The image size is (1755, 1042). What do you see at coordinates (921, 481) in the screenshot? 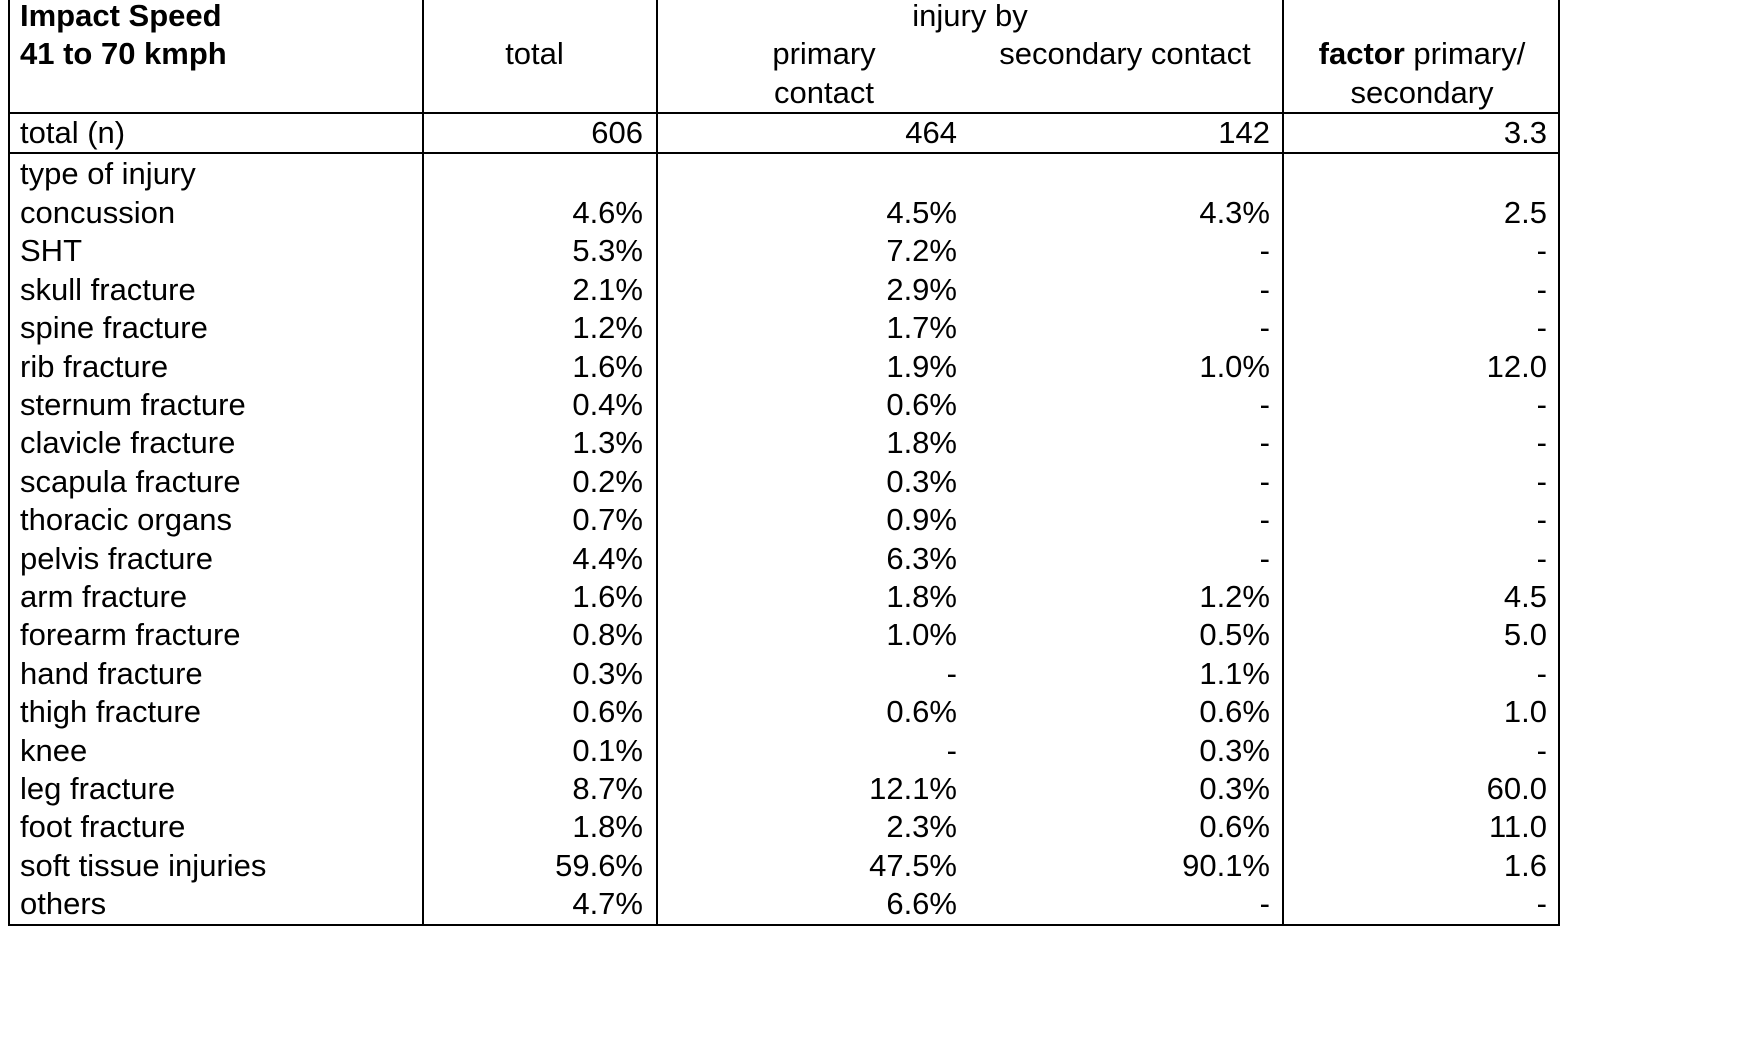
I see `row-primary: 0.3%` at bounding box center [921, 481].